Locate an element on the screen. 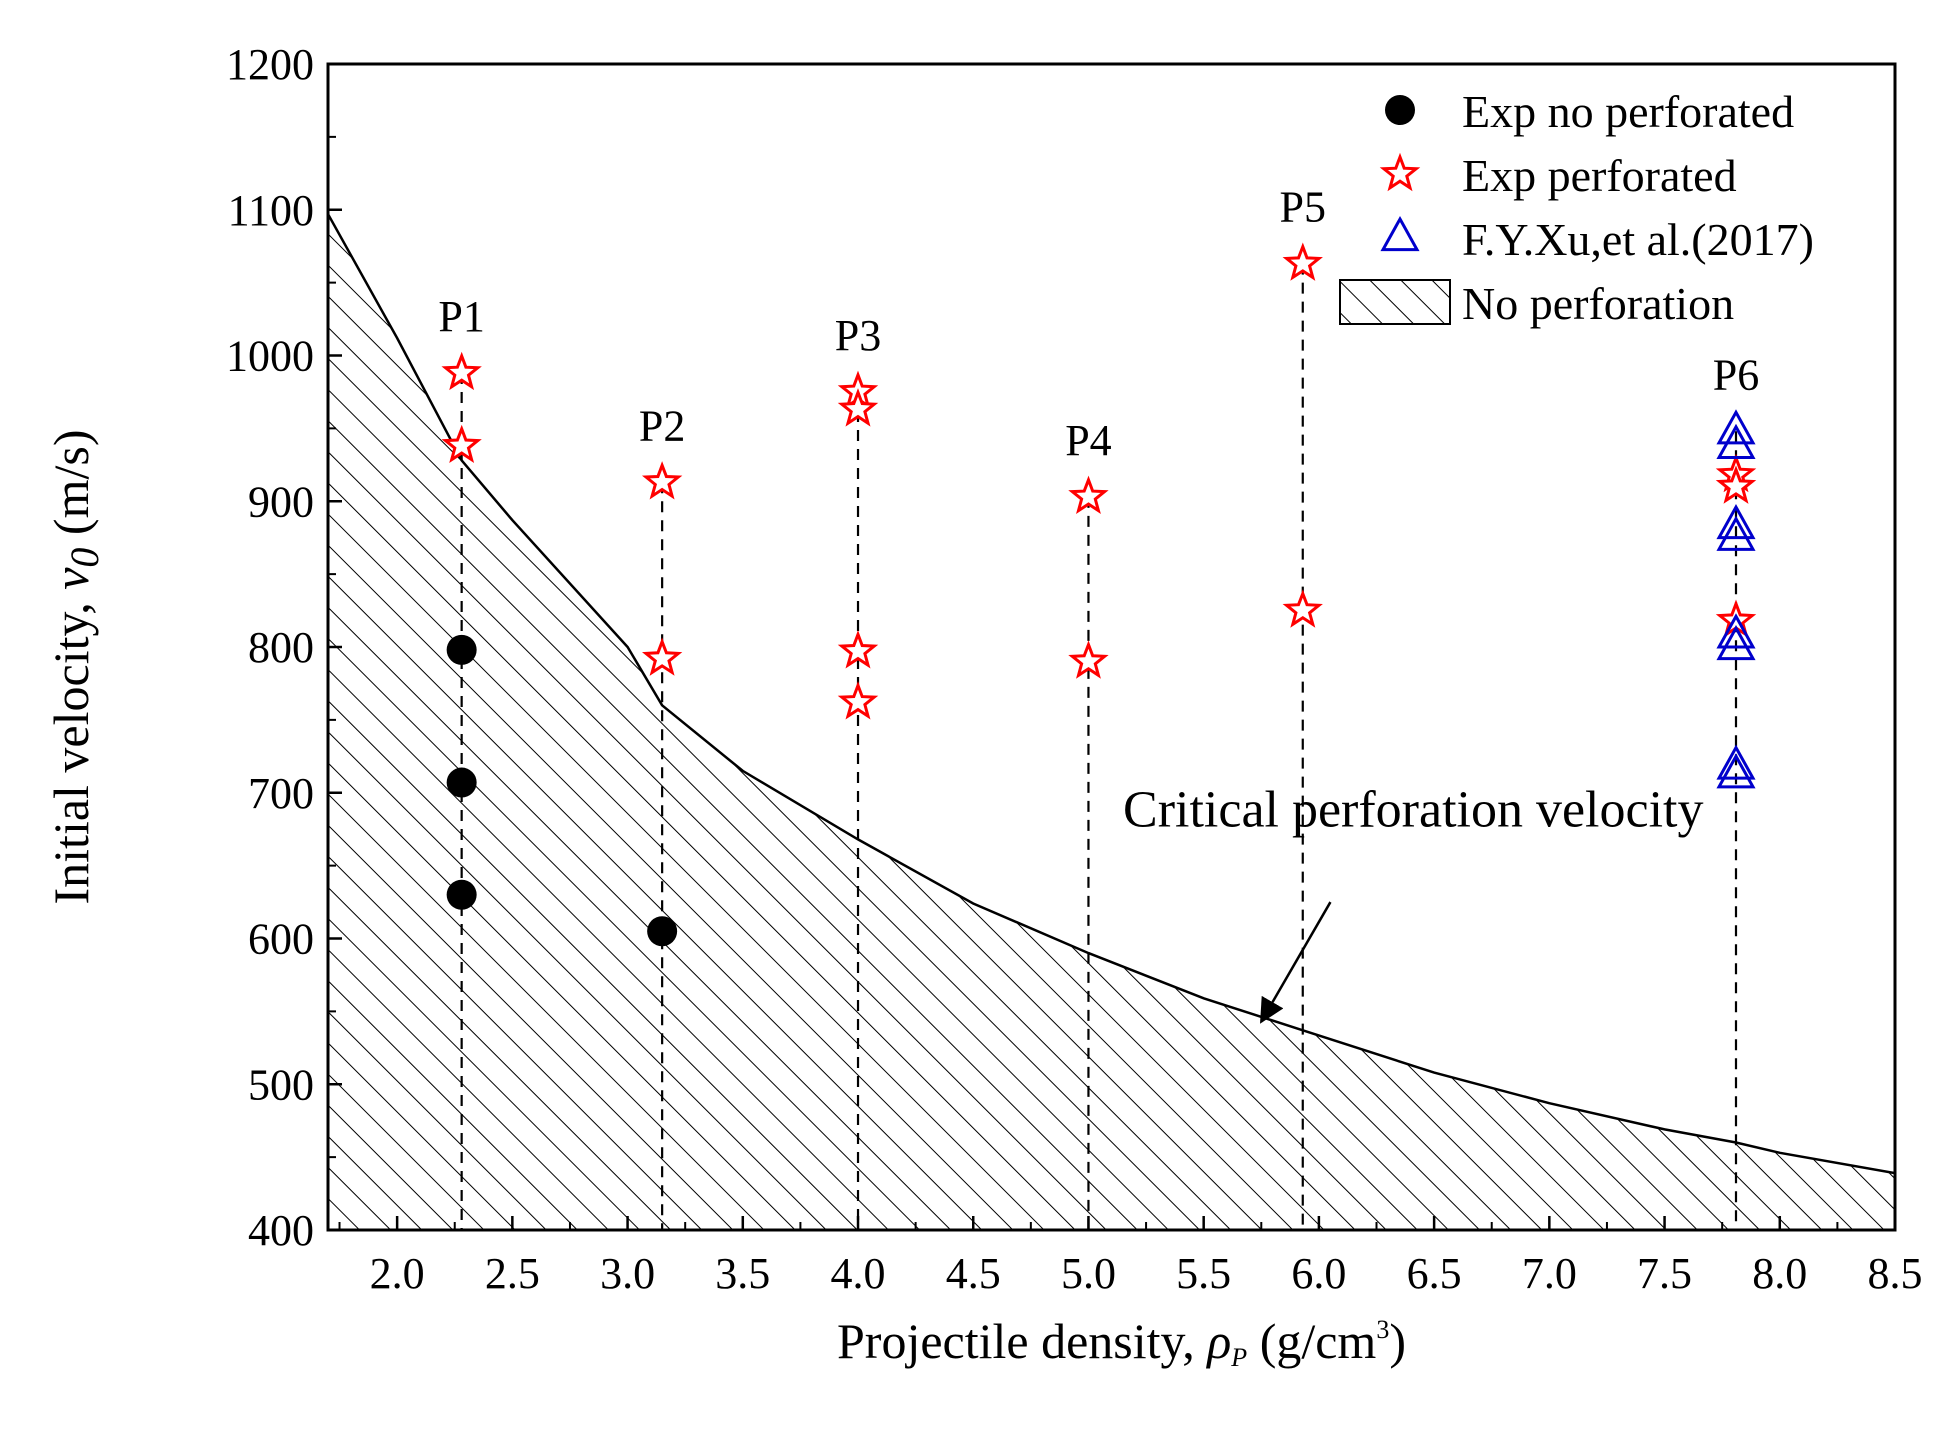 Image resolution: width=1945 pixels, height=1433 pixels. critical-velocity-annotation: Critical perforation velocity is located at coordinates (1413, 809).